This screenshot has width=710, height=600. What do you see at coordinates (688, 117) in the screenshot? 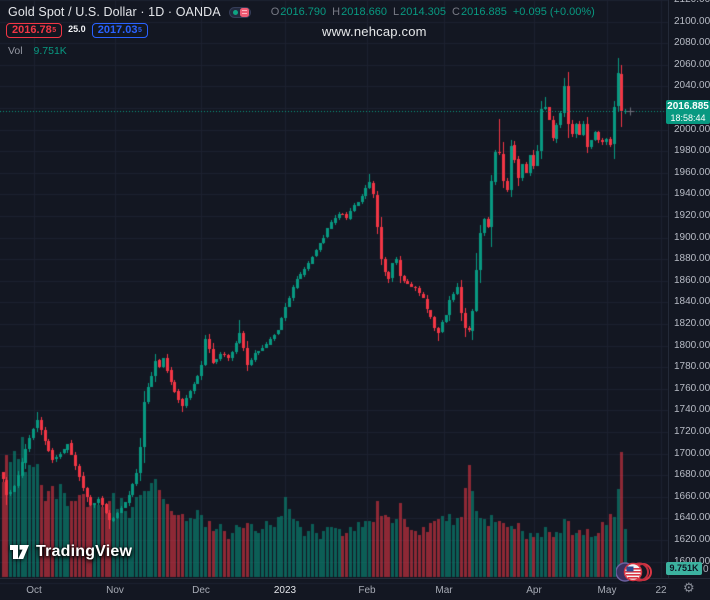
I see `bar-countdown: 18:58:44` at bounding box center [688, 117].